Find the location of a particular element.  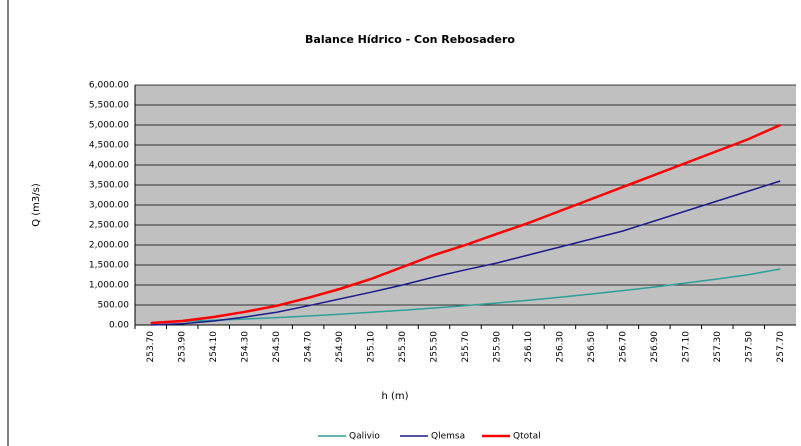

y-tick-label: 4,500.00 is located at coordinates (109, 146).